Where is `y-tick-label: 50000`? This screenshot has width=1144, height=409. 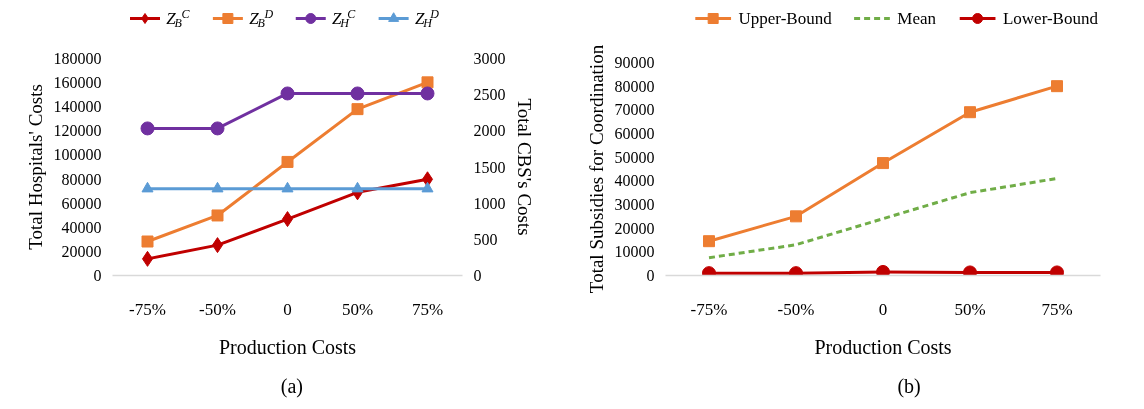 y-tick-label: 50000 is located at coordinates (634, 157).